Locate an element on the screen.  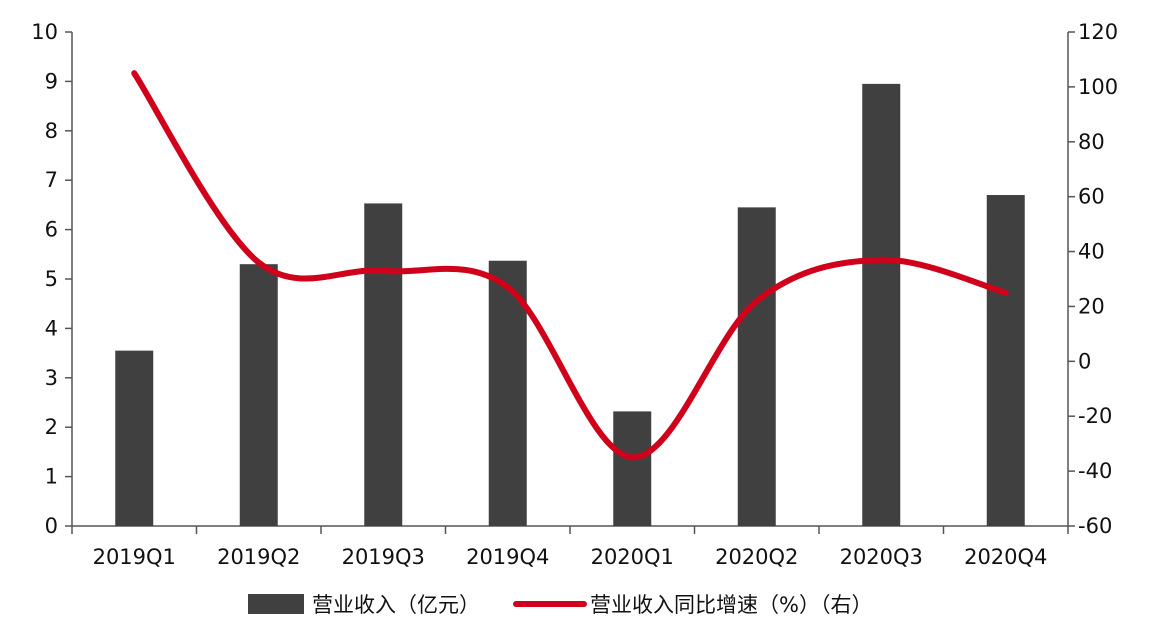
right-tick-label: -20 is located at coordinates (1095, 416).